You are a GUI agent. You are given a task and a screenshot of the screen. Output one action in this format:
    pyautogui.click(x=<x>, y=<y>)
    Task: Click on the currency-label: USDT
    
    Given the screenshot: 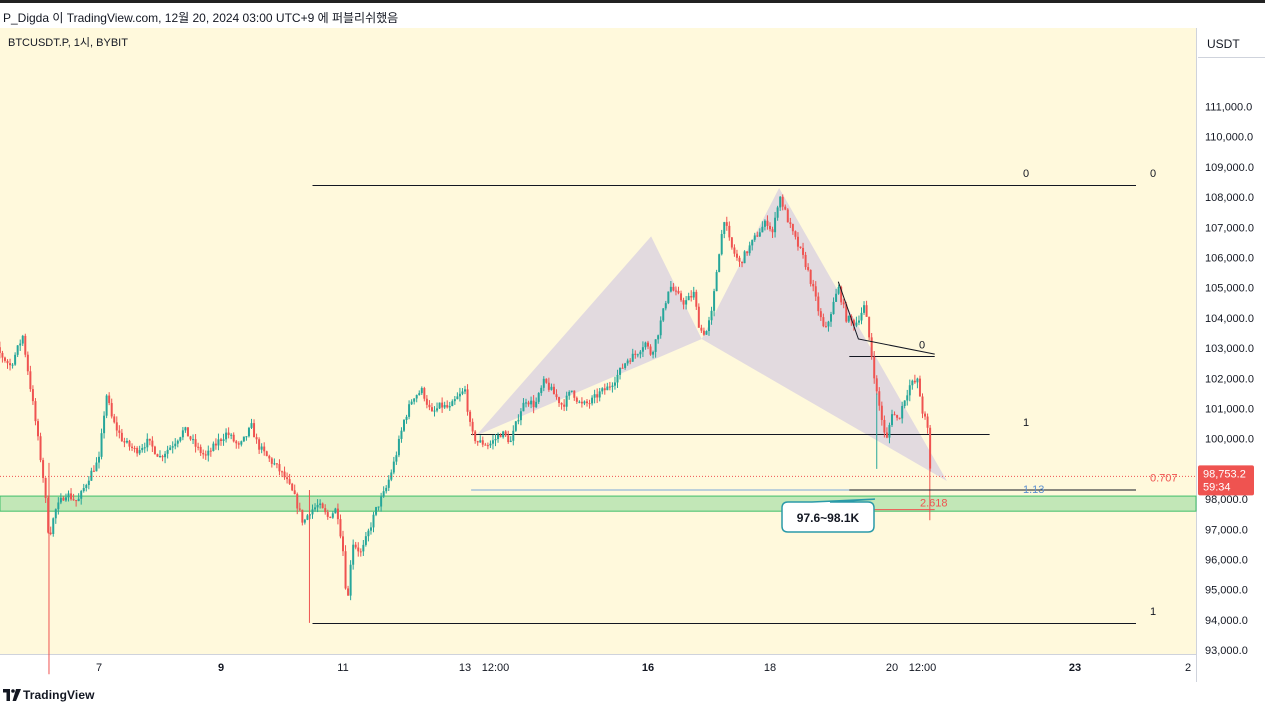 What is the action you would take?
    pyautogui.click(x=1223, y=44)
    